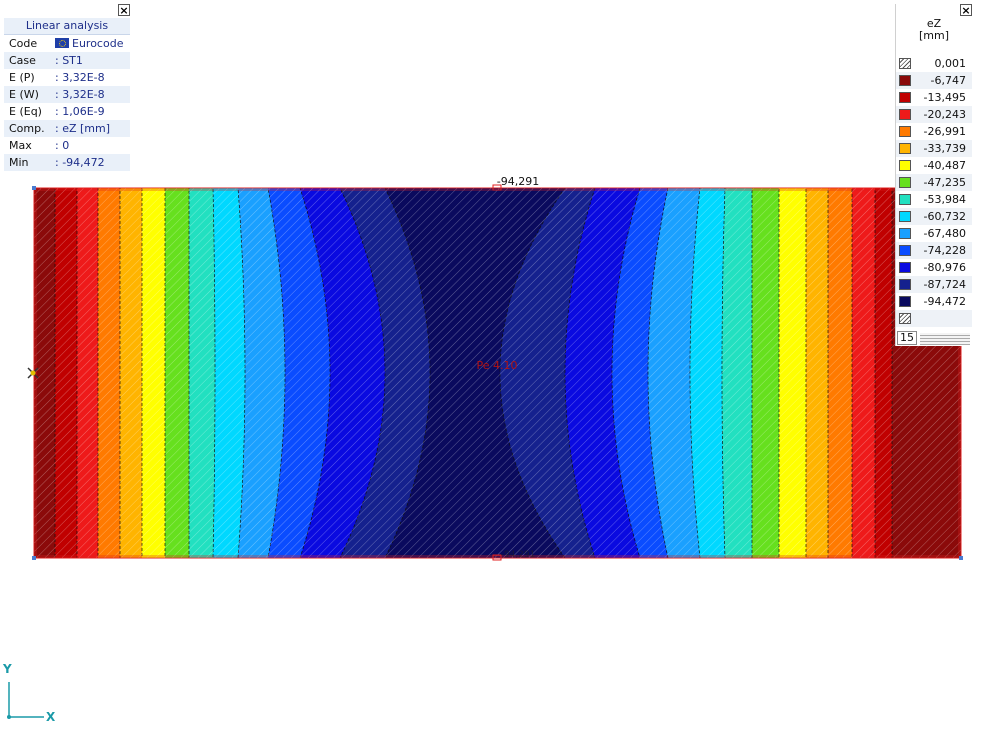 The height and width of the screenshot is (747, 995). What do you see at coordinates (22, 77) in the screenshot?
I see `info-row-label: E (P)` at bounding box center [22, 77].